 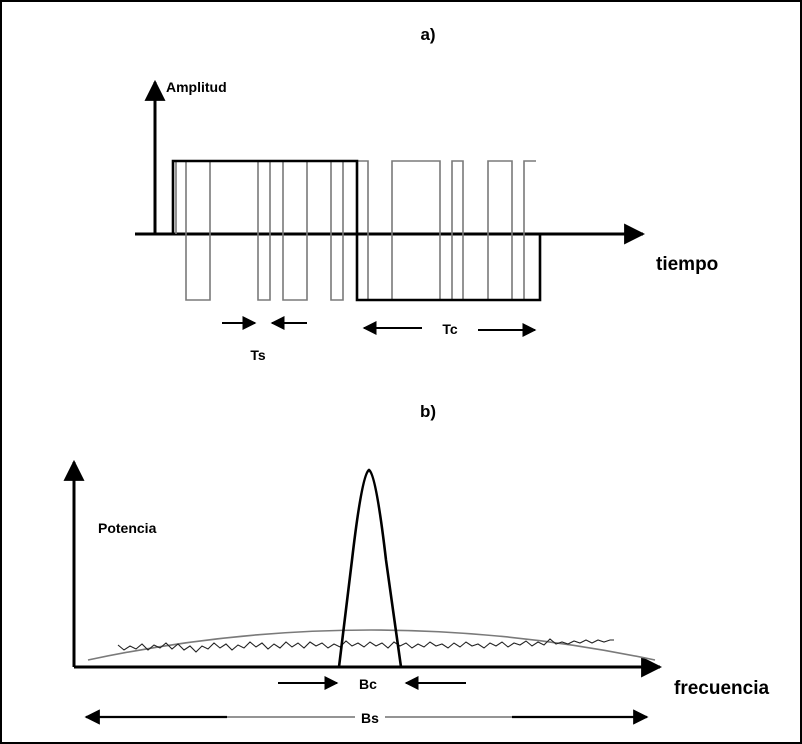 I want to click on symbol-period-label: Ts, so click(x=258, y=355).